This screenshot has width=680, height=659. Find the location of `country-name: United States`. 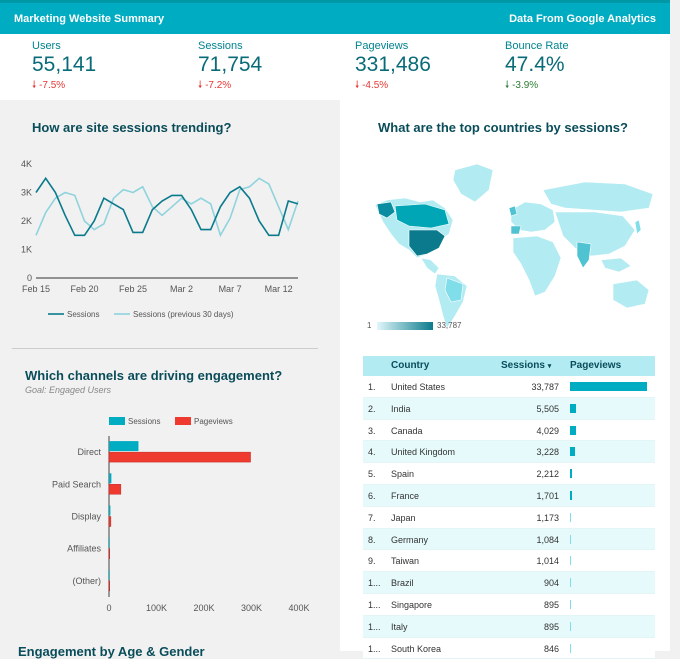

country-name: United States is located at coordinates (418, 387).